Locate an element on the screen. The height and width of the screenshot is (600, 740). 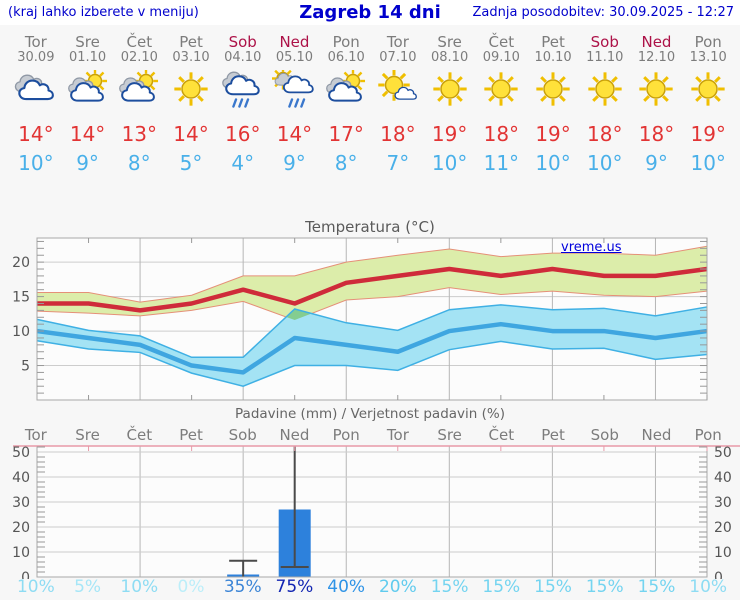
high-temp: 17° is located at coordinates (346, 134).